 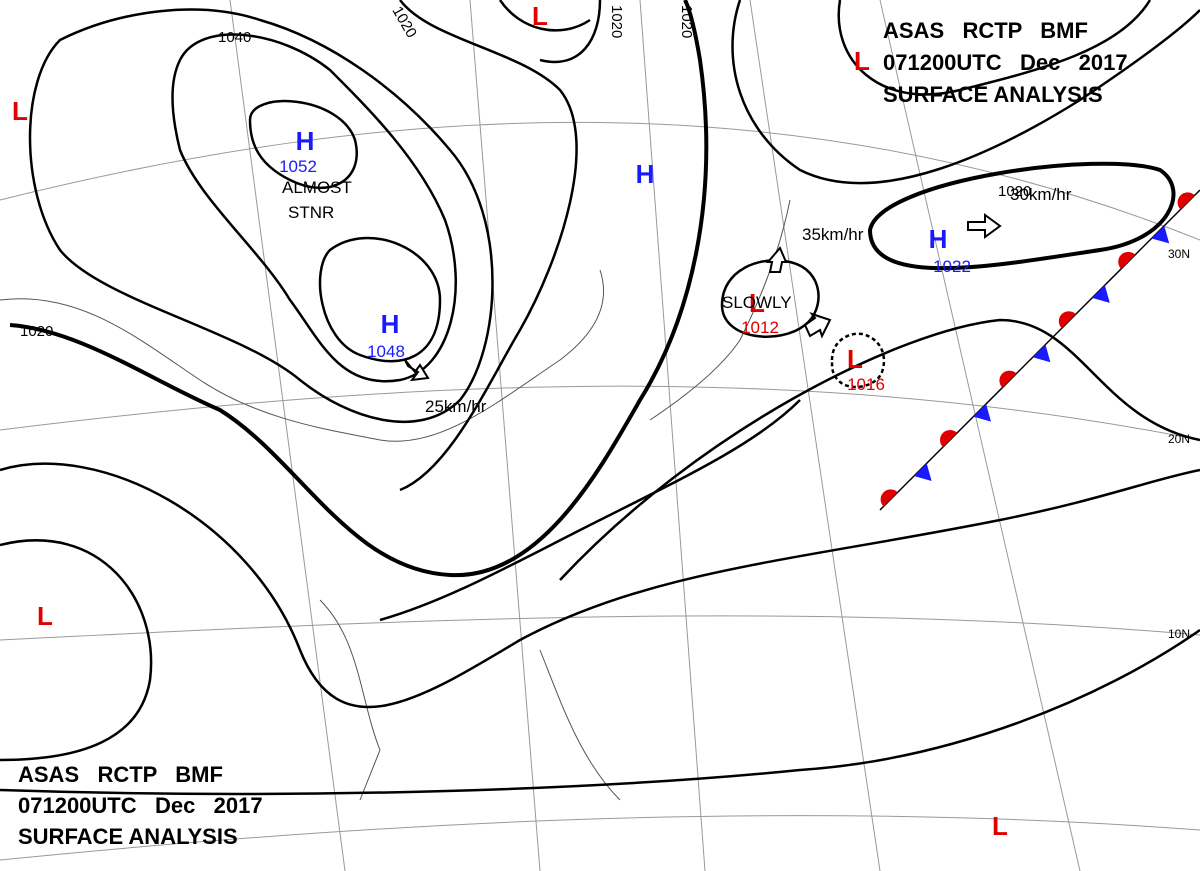 I want to click on stationary-front, so click(x=1039, y=350).